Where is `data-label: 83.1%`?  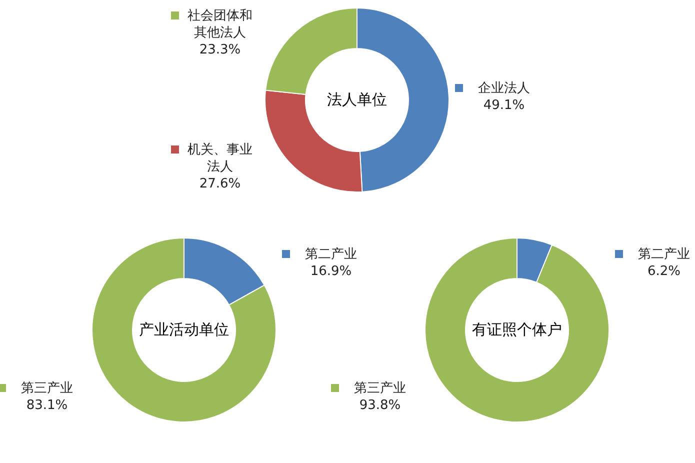
data-label: 83.1% is located at coordinates (47, 405).